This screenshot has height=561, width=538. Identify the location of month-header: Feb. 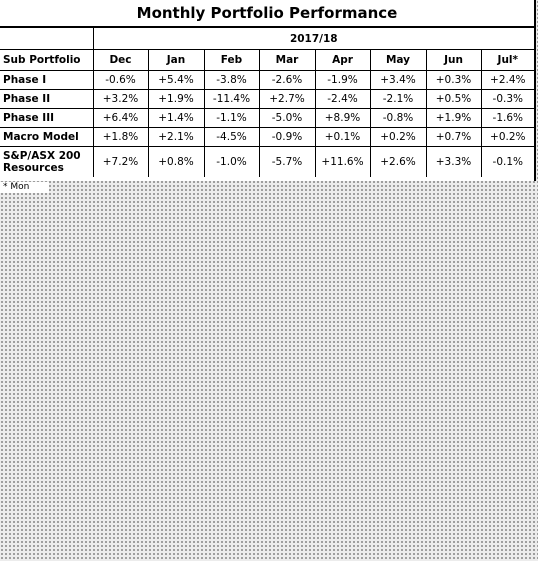
(231, 60).